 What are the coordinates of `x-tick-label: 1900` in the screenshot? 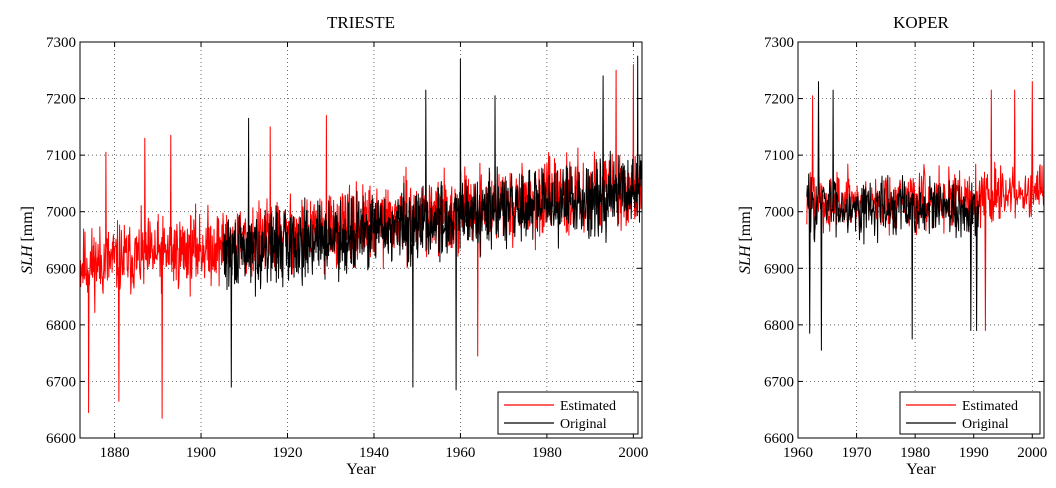 It's located at (201, 453).